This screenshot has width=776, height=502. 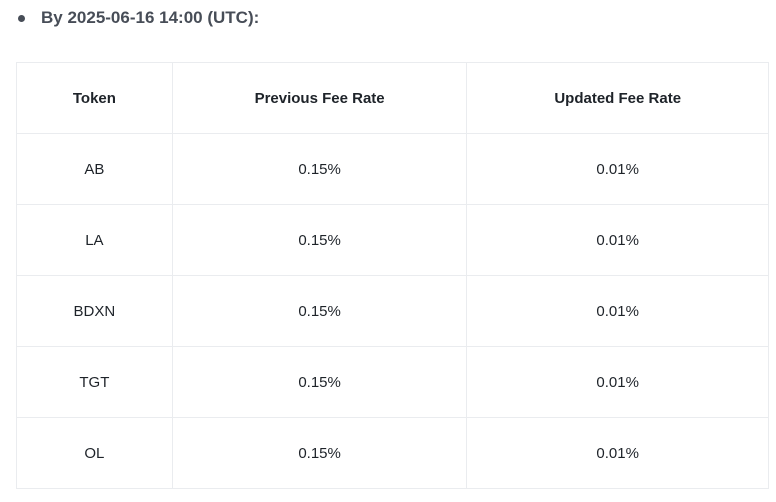 What do you see at coordinates (319, 98) in the screenshot?
I see `header-previous-fee-rate: Previous Fee Rate` at bounding box center [319, 98].